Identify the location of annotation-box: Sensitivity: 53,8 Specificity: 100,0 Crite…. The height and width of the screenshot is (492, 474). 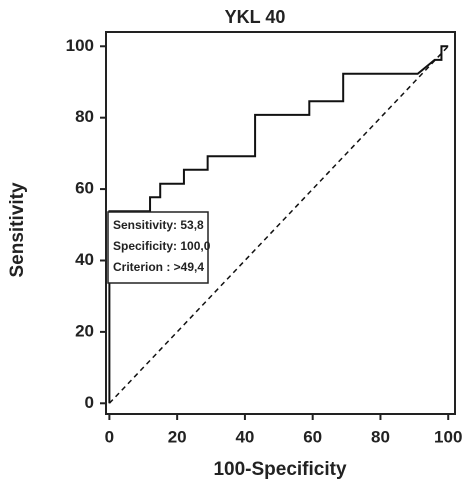
(159, 247).